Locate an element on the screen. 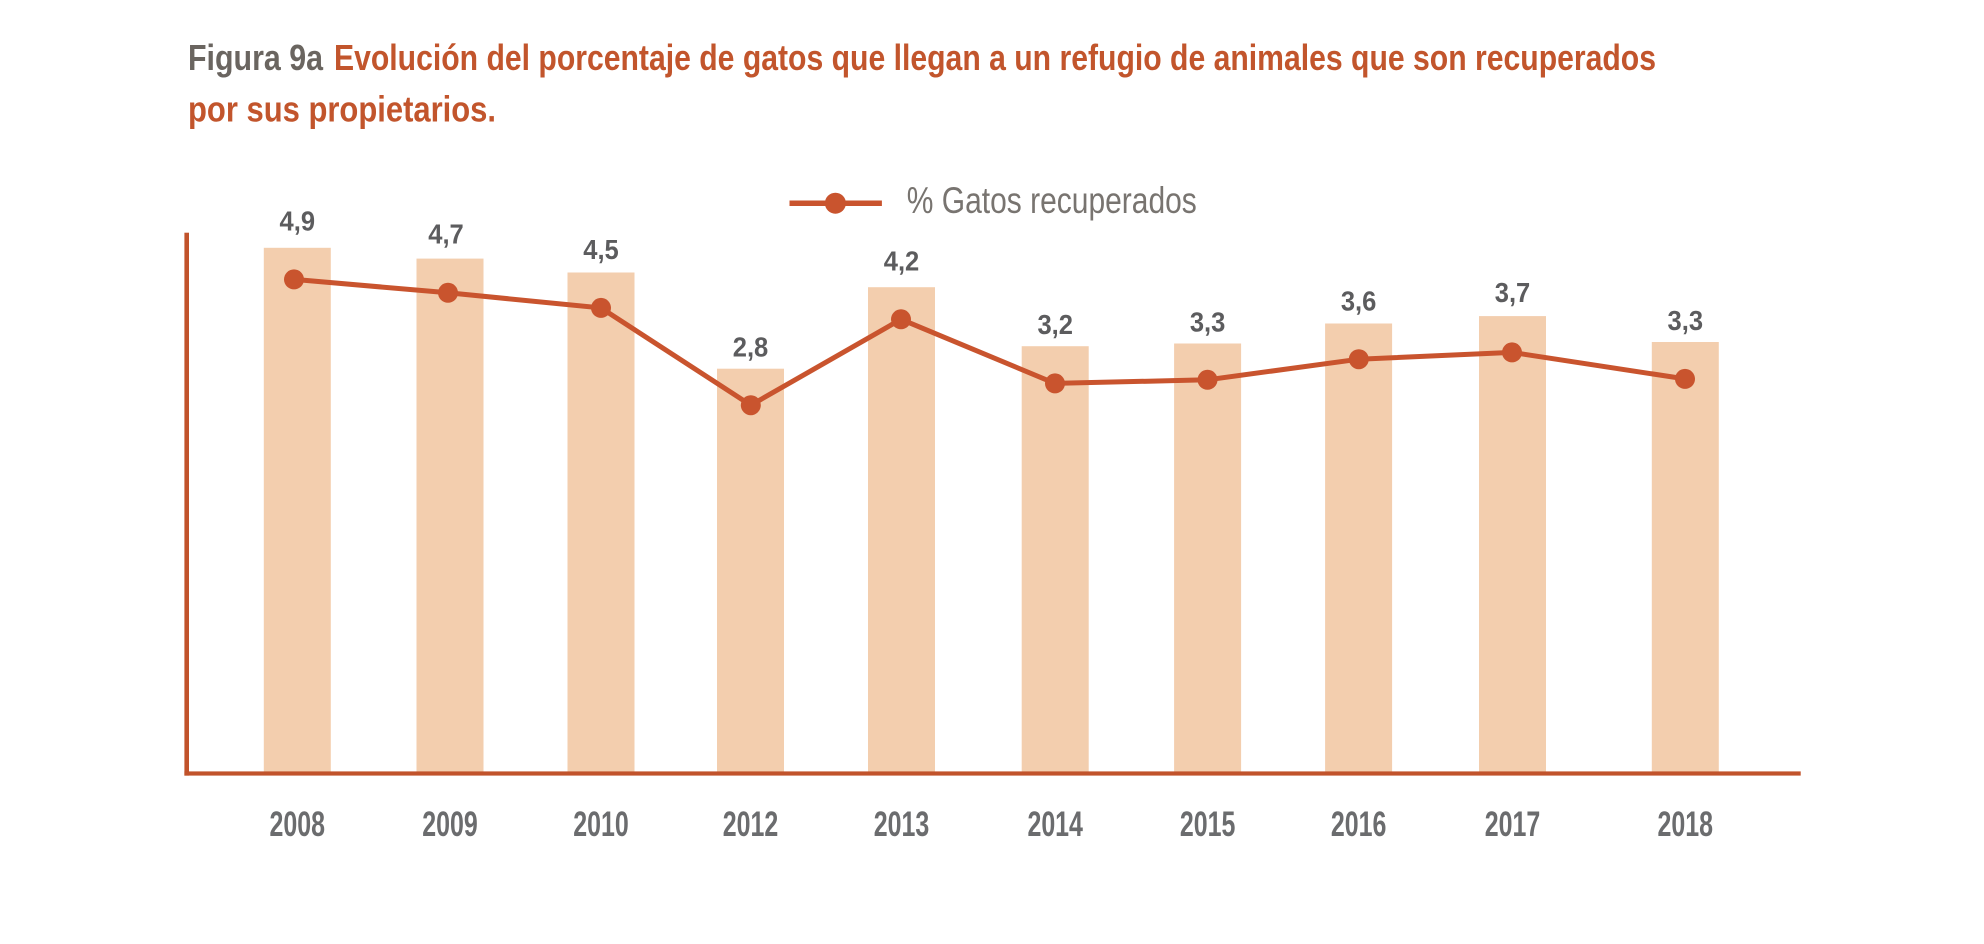 This screenshot has width=1984, height=944. svg-text: 3,2 is located at coordinates (1055, 324).